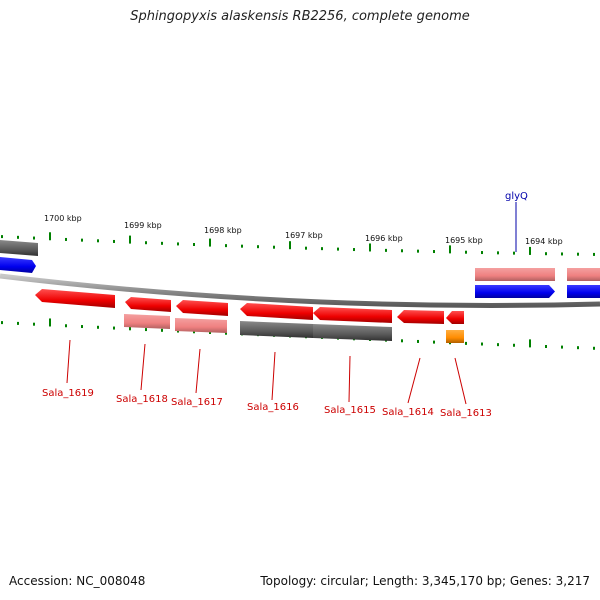 This screenshot has width=600, height=600. What do you see at coordinates (143, 225) in the screenshot?
I see `ruler-label-1699: 1699 kbp` at bounding box center [143, 225].